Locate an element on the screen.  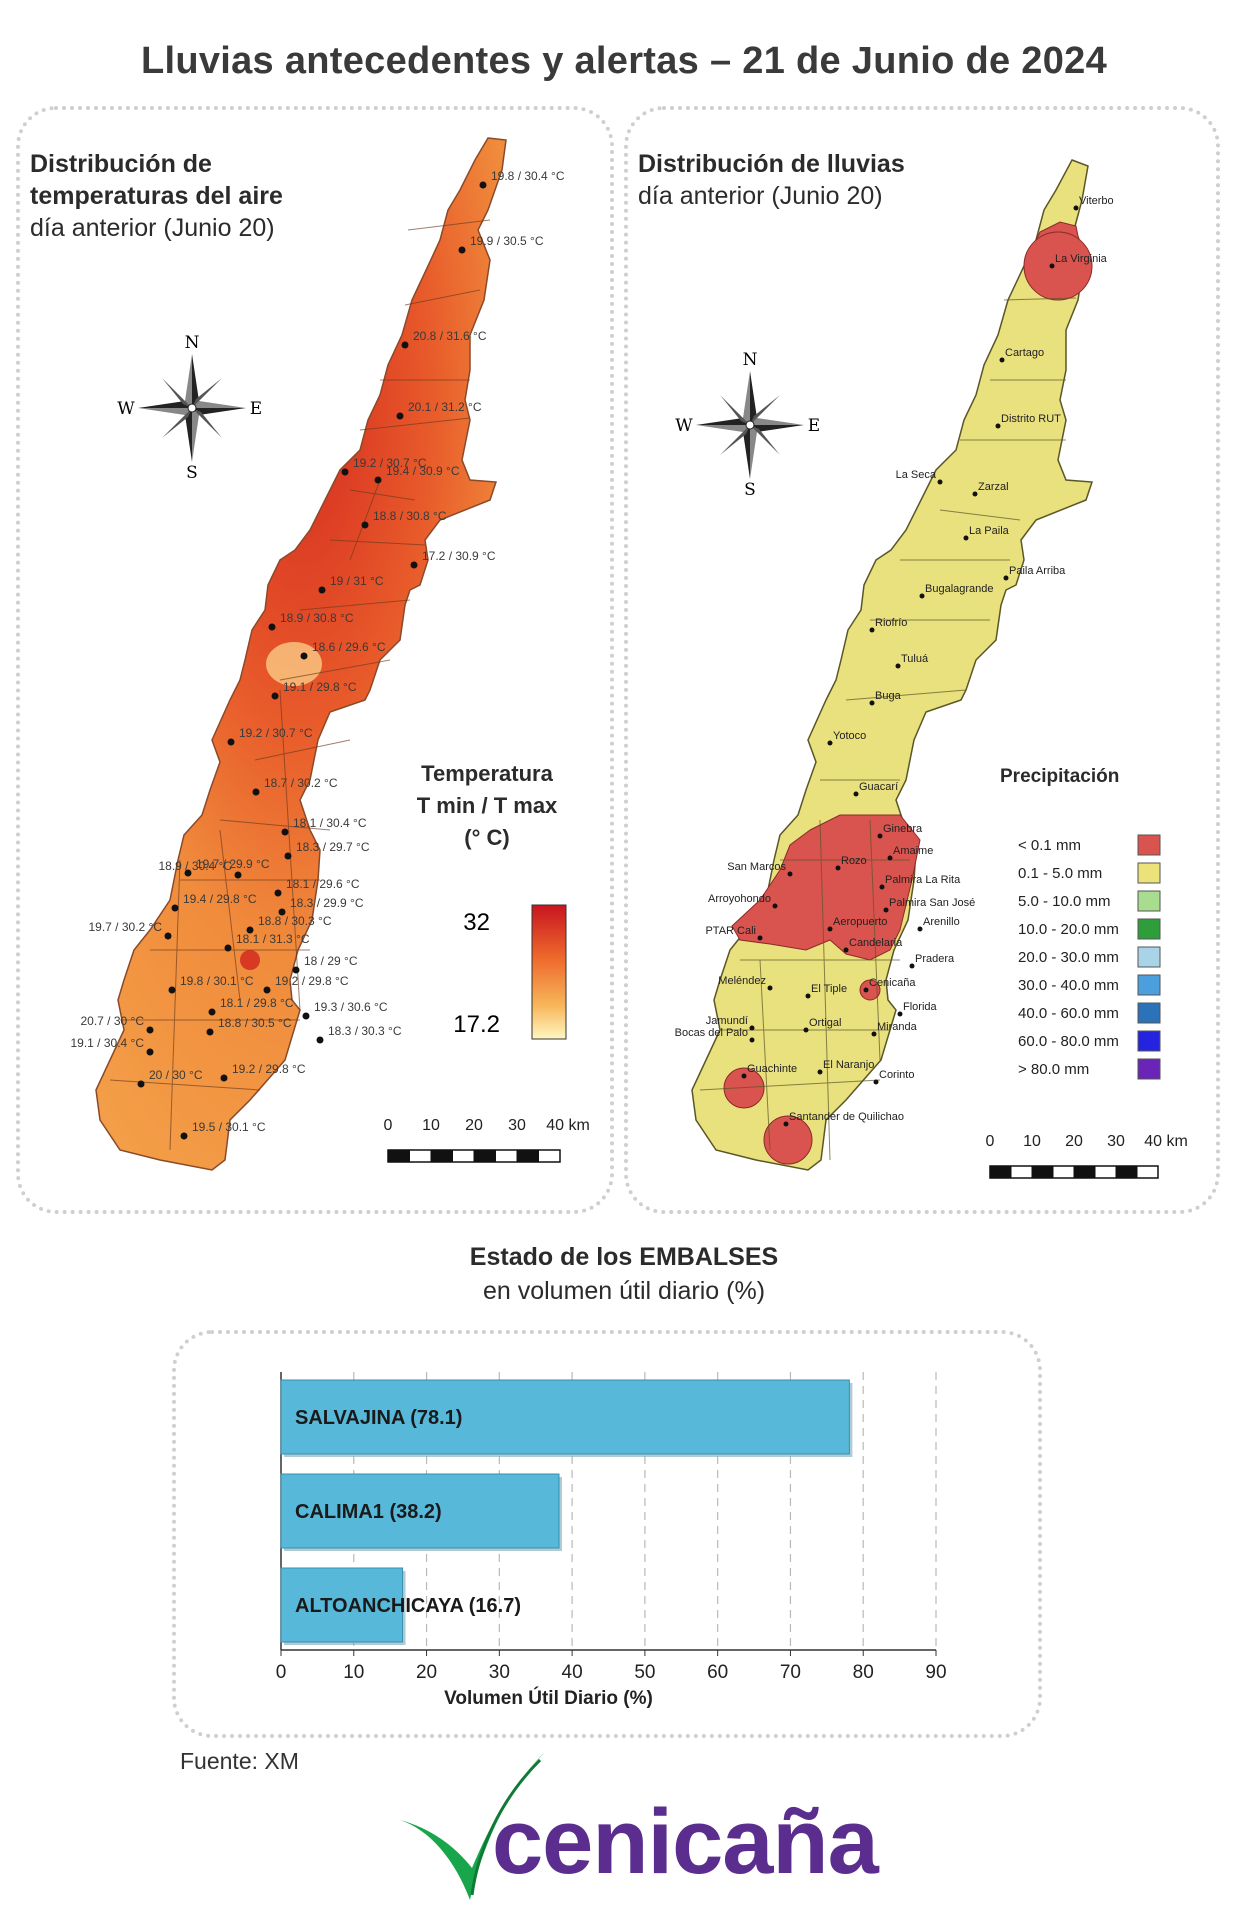
reservoirs-title-line2: en volumen útil diario (%) is located at coordinates (624, 1291).